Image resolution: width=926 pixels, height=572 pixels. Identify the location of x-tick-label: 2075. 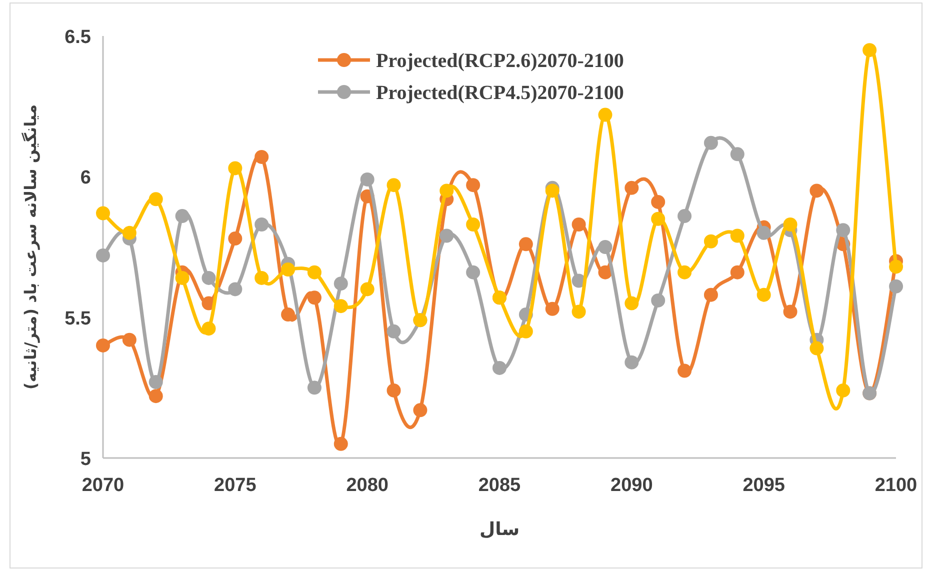
(235, 485).